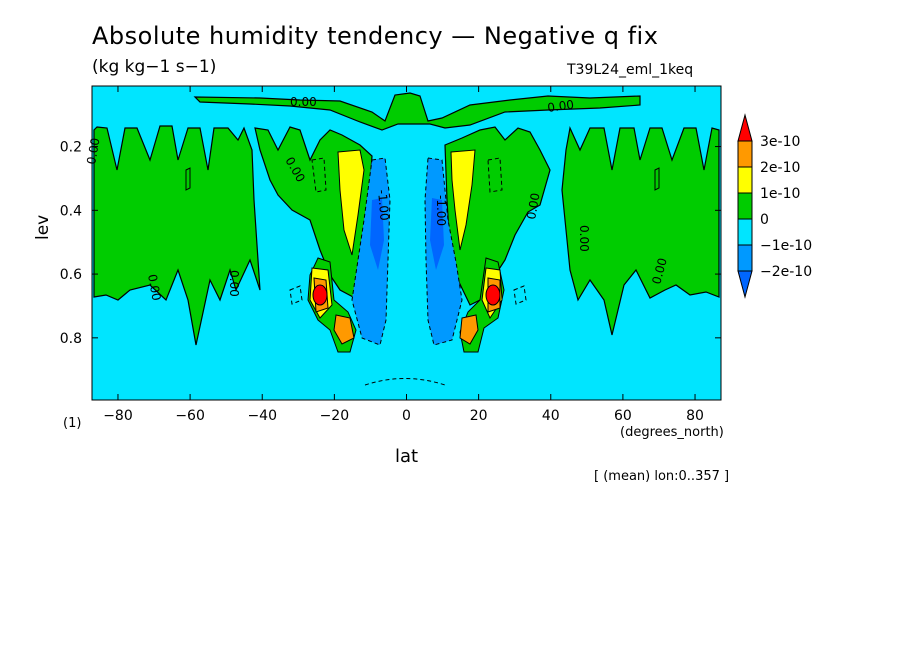 This screenshot has width=904, height=654. I want to click on x-tick-label: −40, so click(262, 416).